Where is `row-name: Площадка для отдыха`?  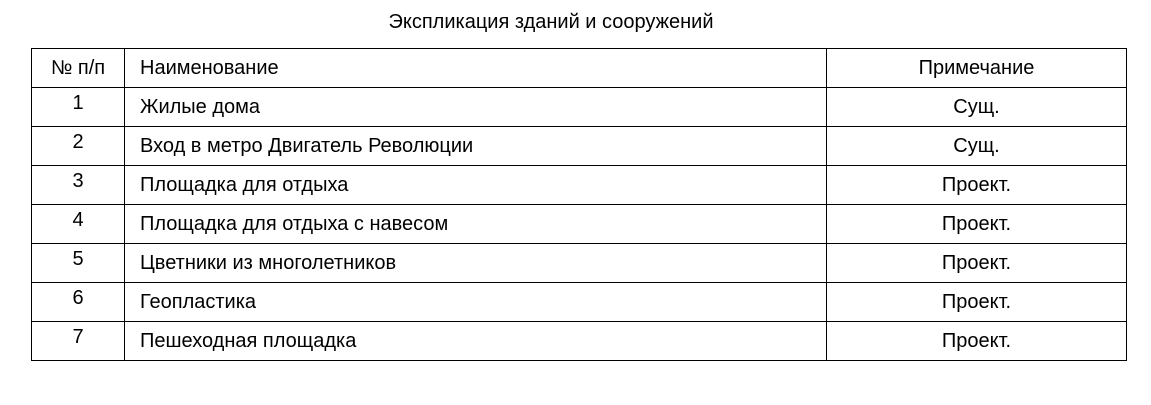 row-name: Площадка для отдыха is located at coordinates (475, 185).